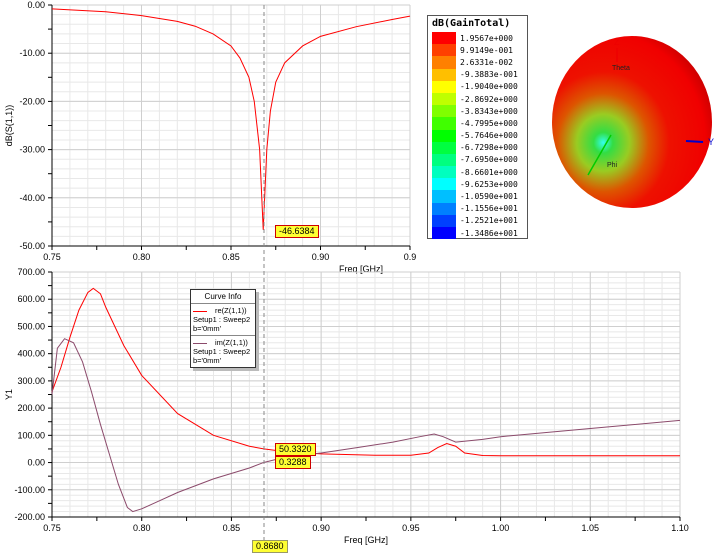 The image size is (719, 558). I want to click on legend-level: -7.6950e+000, so click(477, 160).